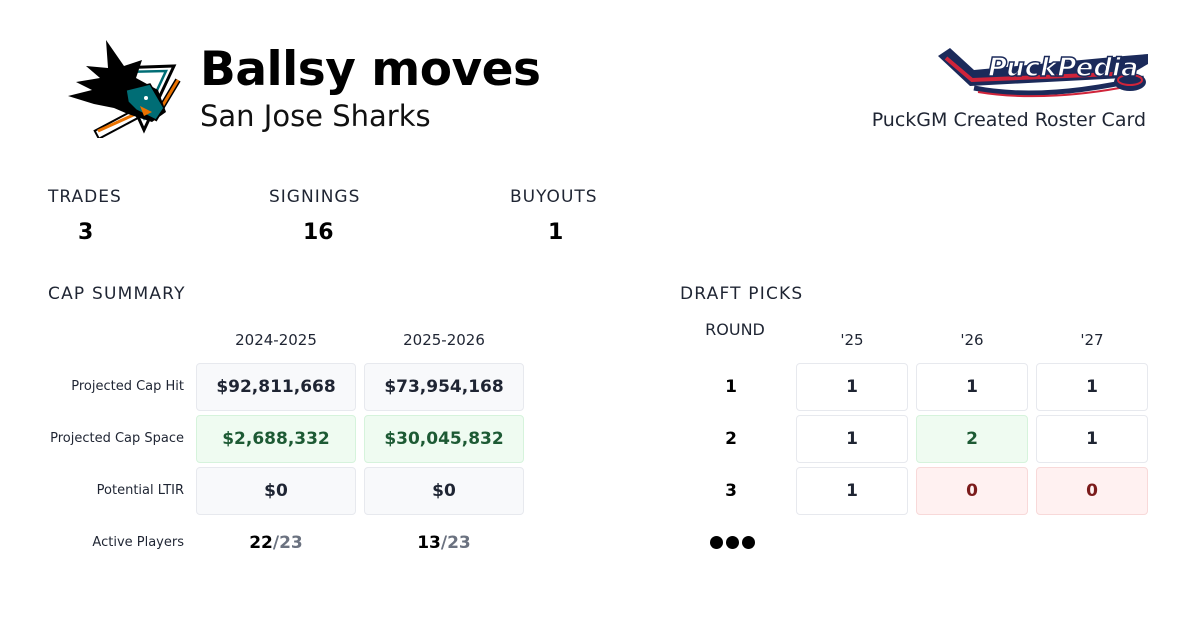 The image size is (1200, 630). Describe the element at coordinates (1063, 68) in the screenshot. I see `svg-text: PuckPedia` at that location.